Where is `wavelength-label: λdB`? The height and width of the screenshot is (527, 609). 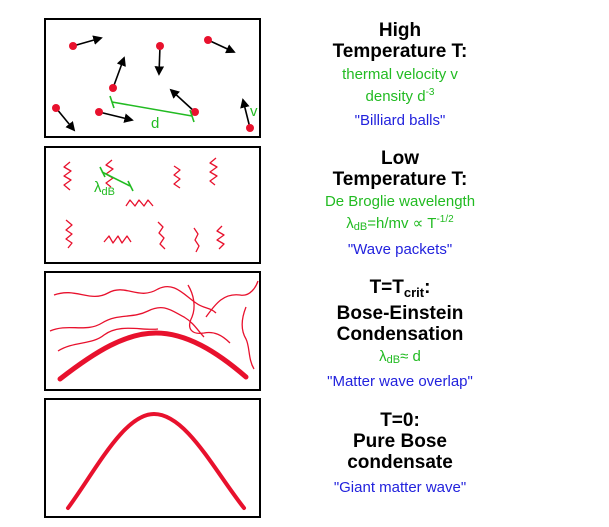 wavelength-label: λdB is located at coordinates (104, 188).